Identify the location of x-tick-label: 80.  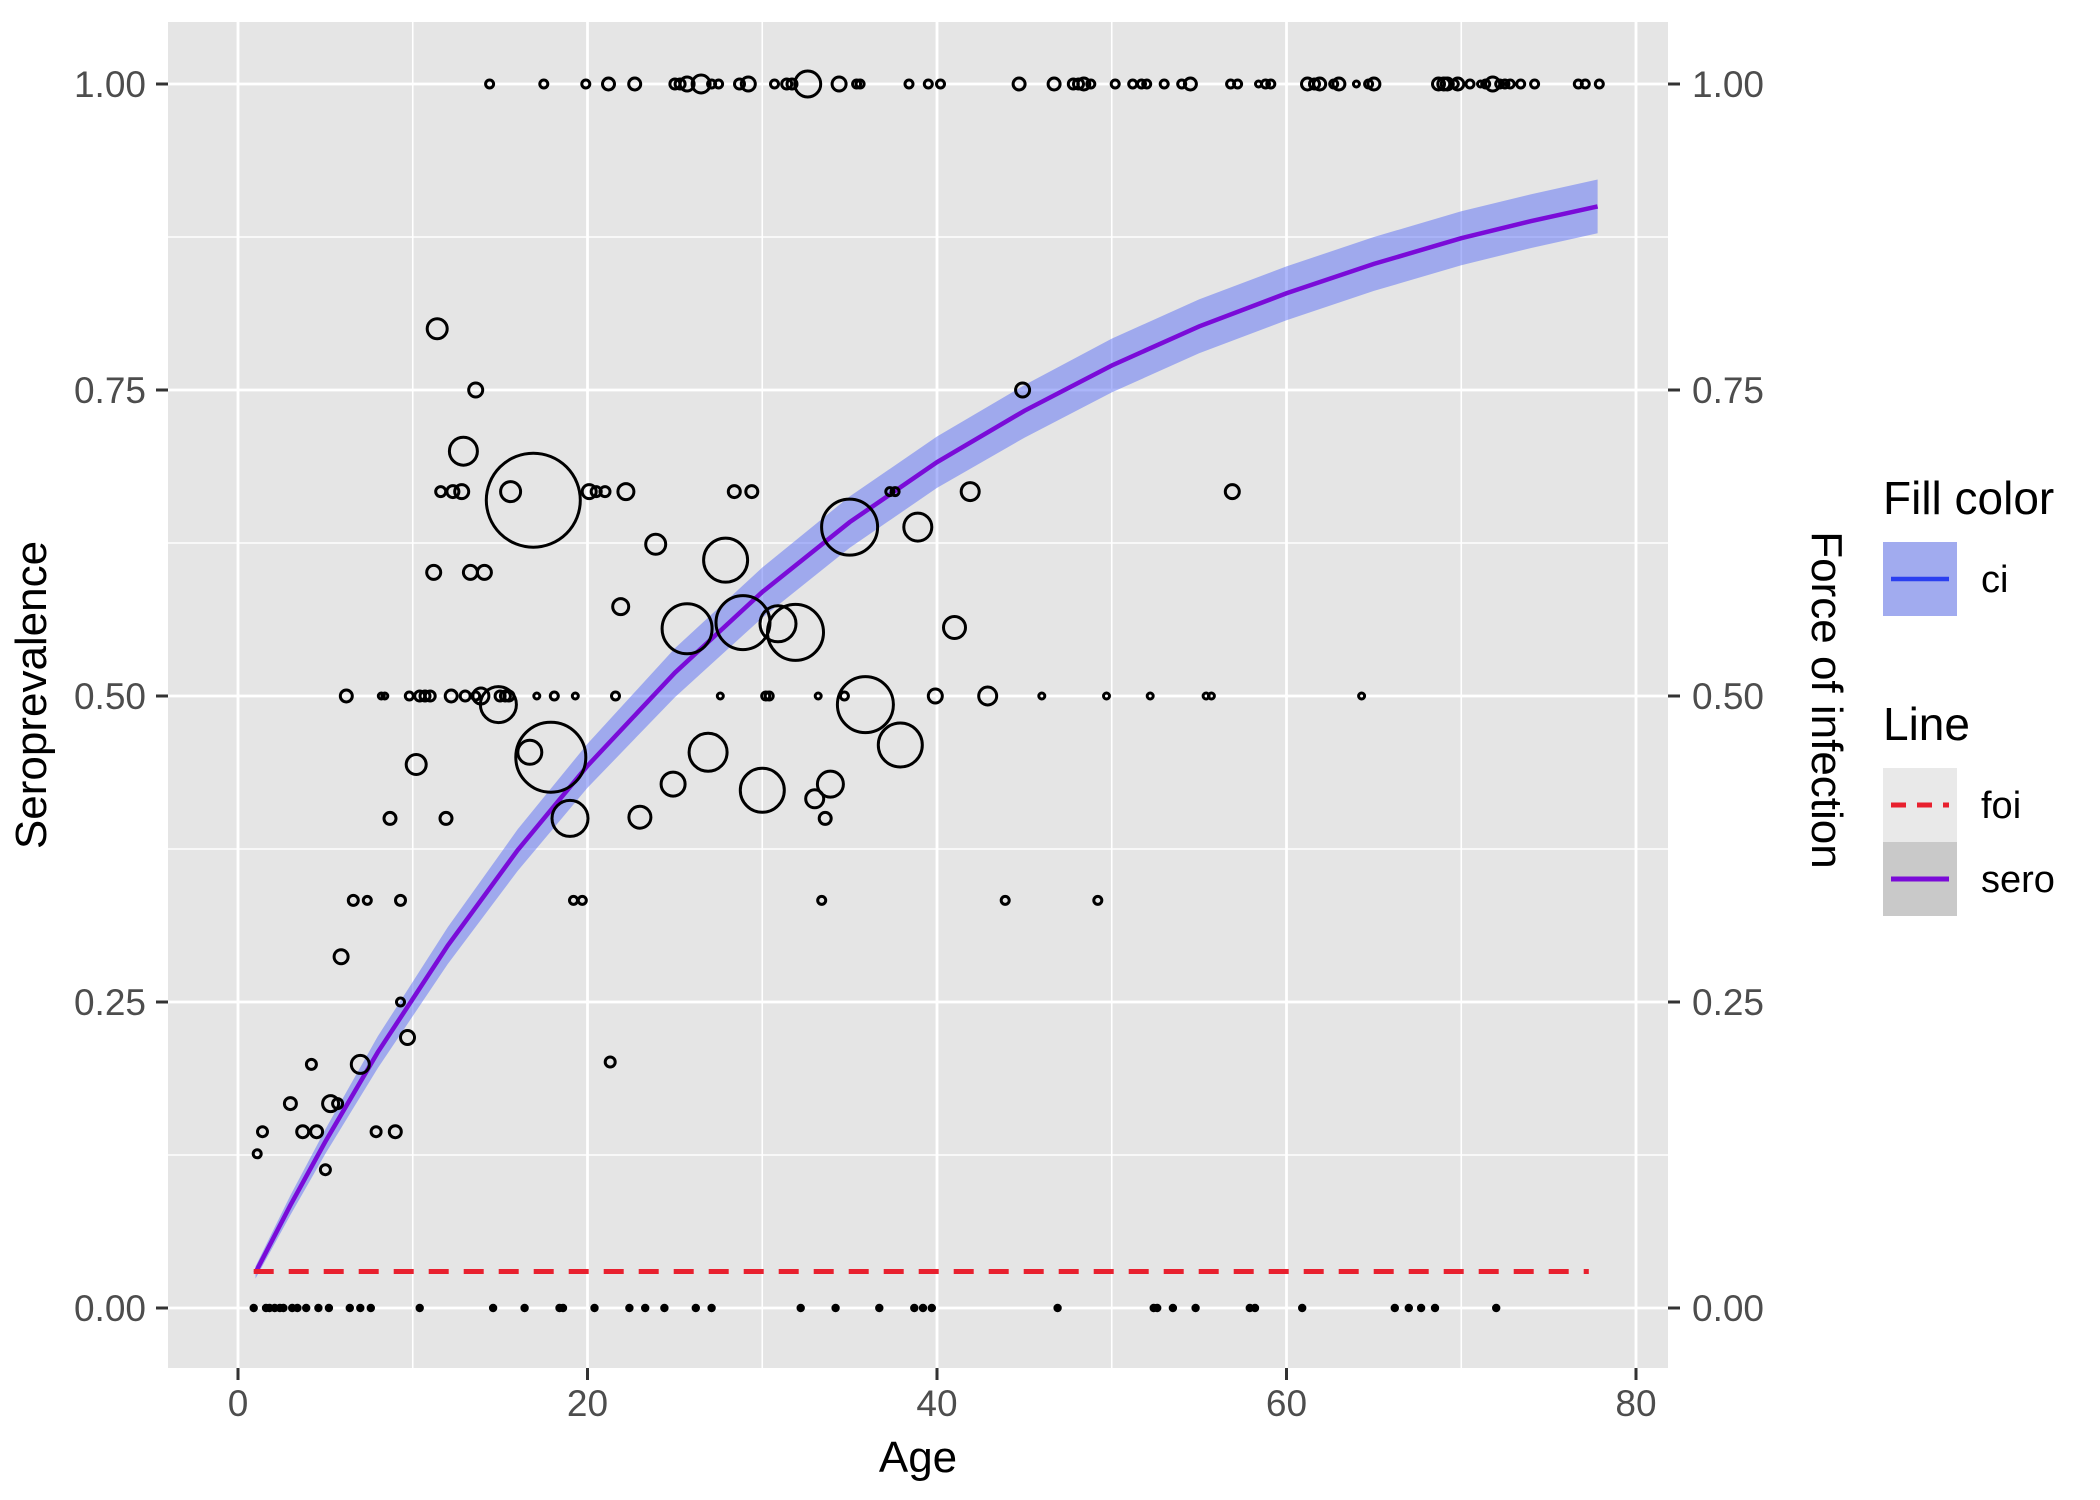
(1635, 1403).